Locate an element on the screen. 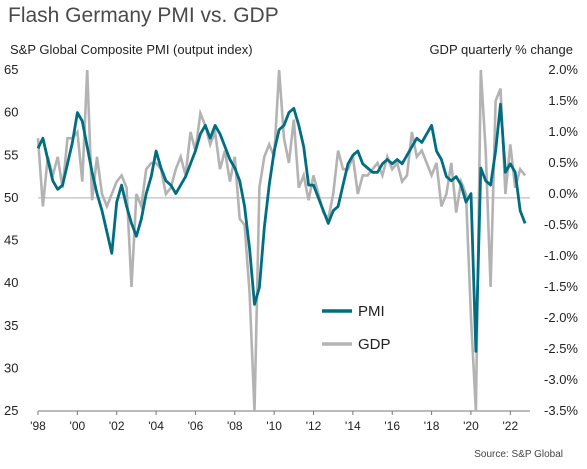 The width and height of the screenshot is (587, 469). x-tick-label: '00 is located at coordinates (78, 426).